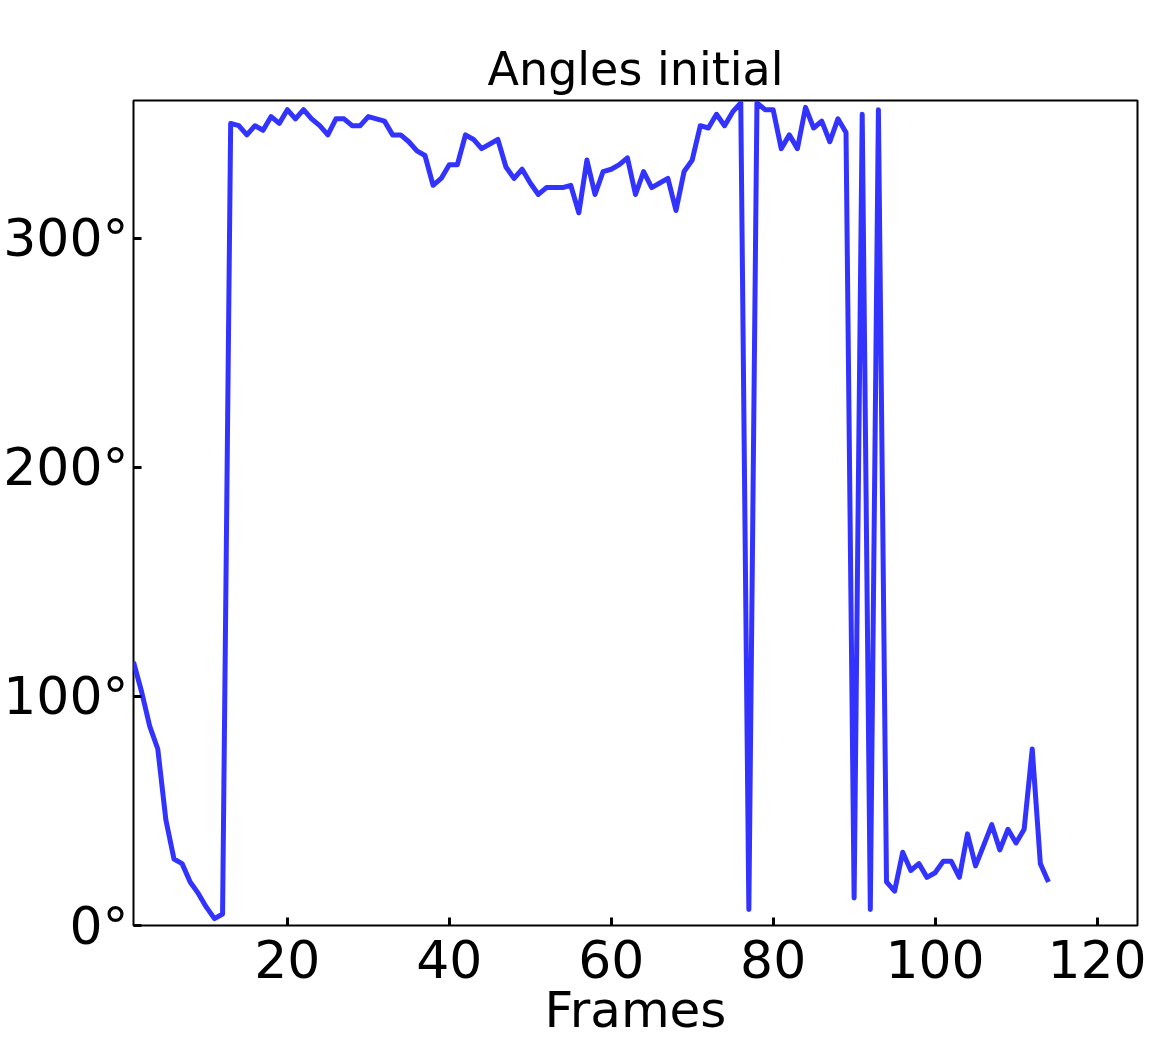 This screenshot has width=1171, height=1062. What do you see at coordinates (449, 959) in the screenshot?
I see `x-tick-label: 40` at bounding box center [449, 959].